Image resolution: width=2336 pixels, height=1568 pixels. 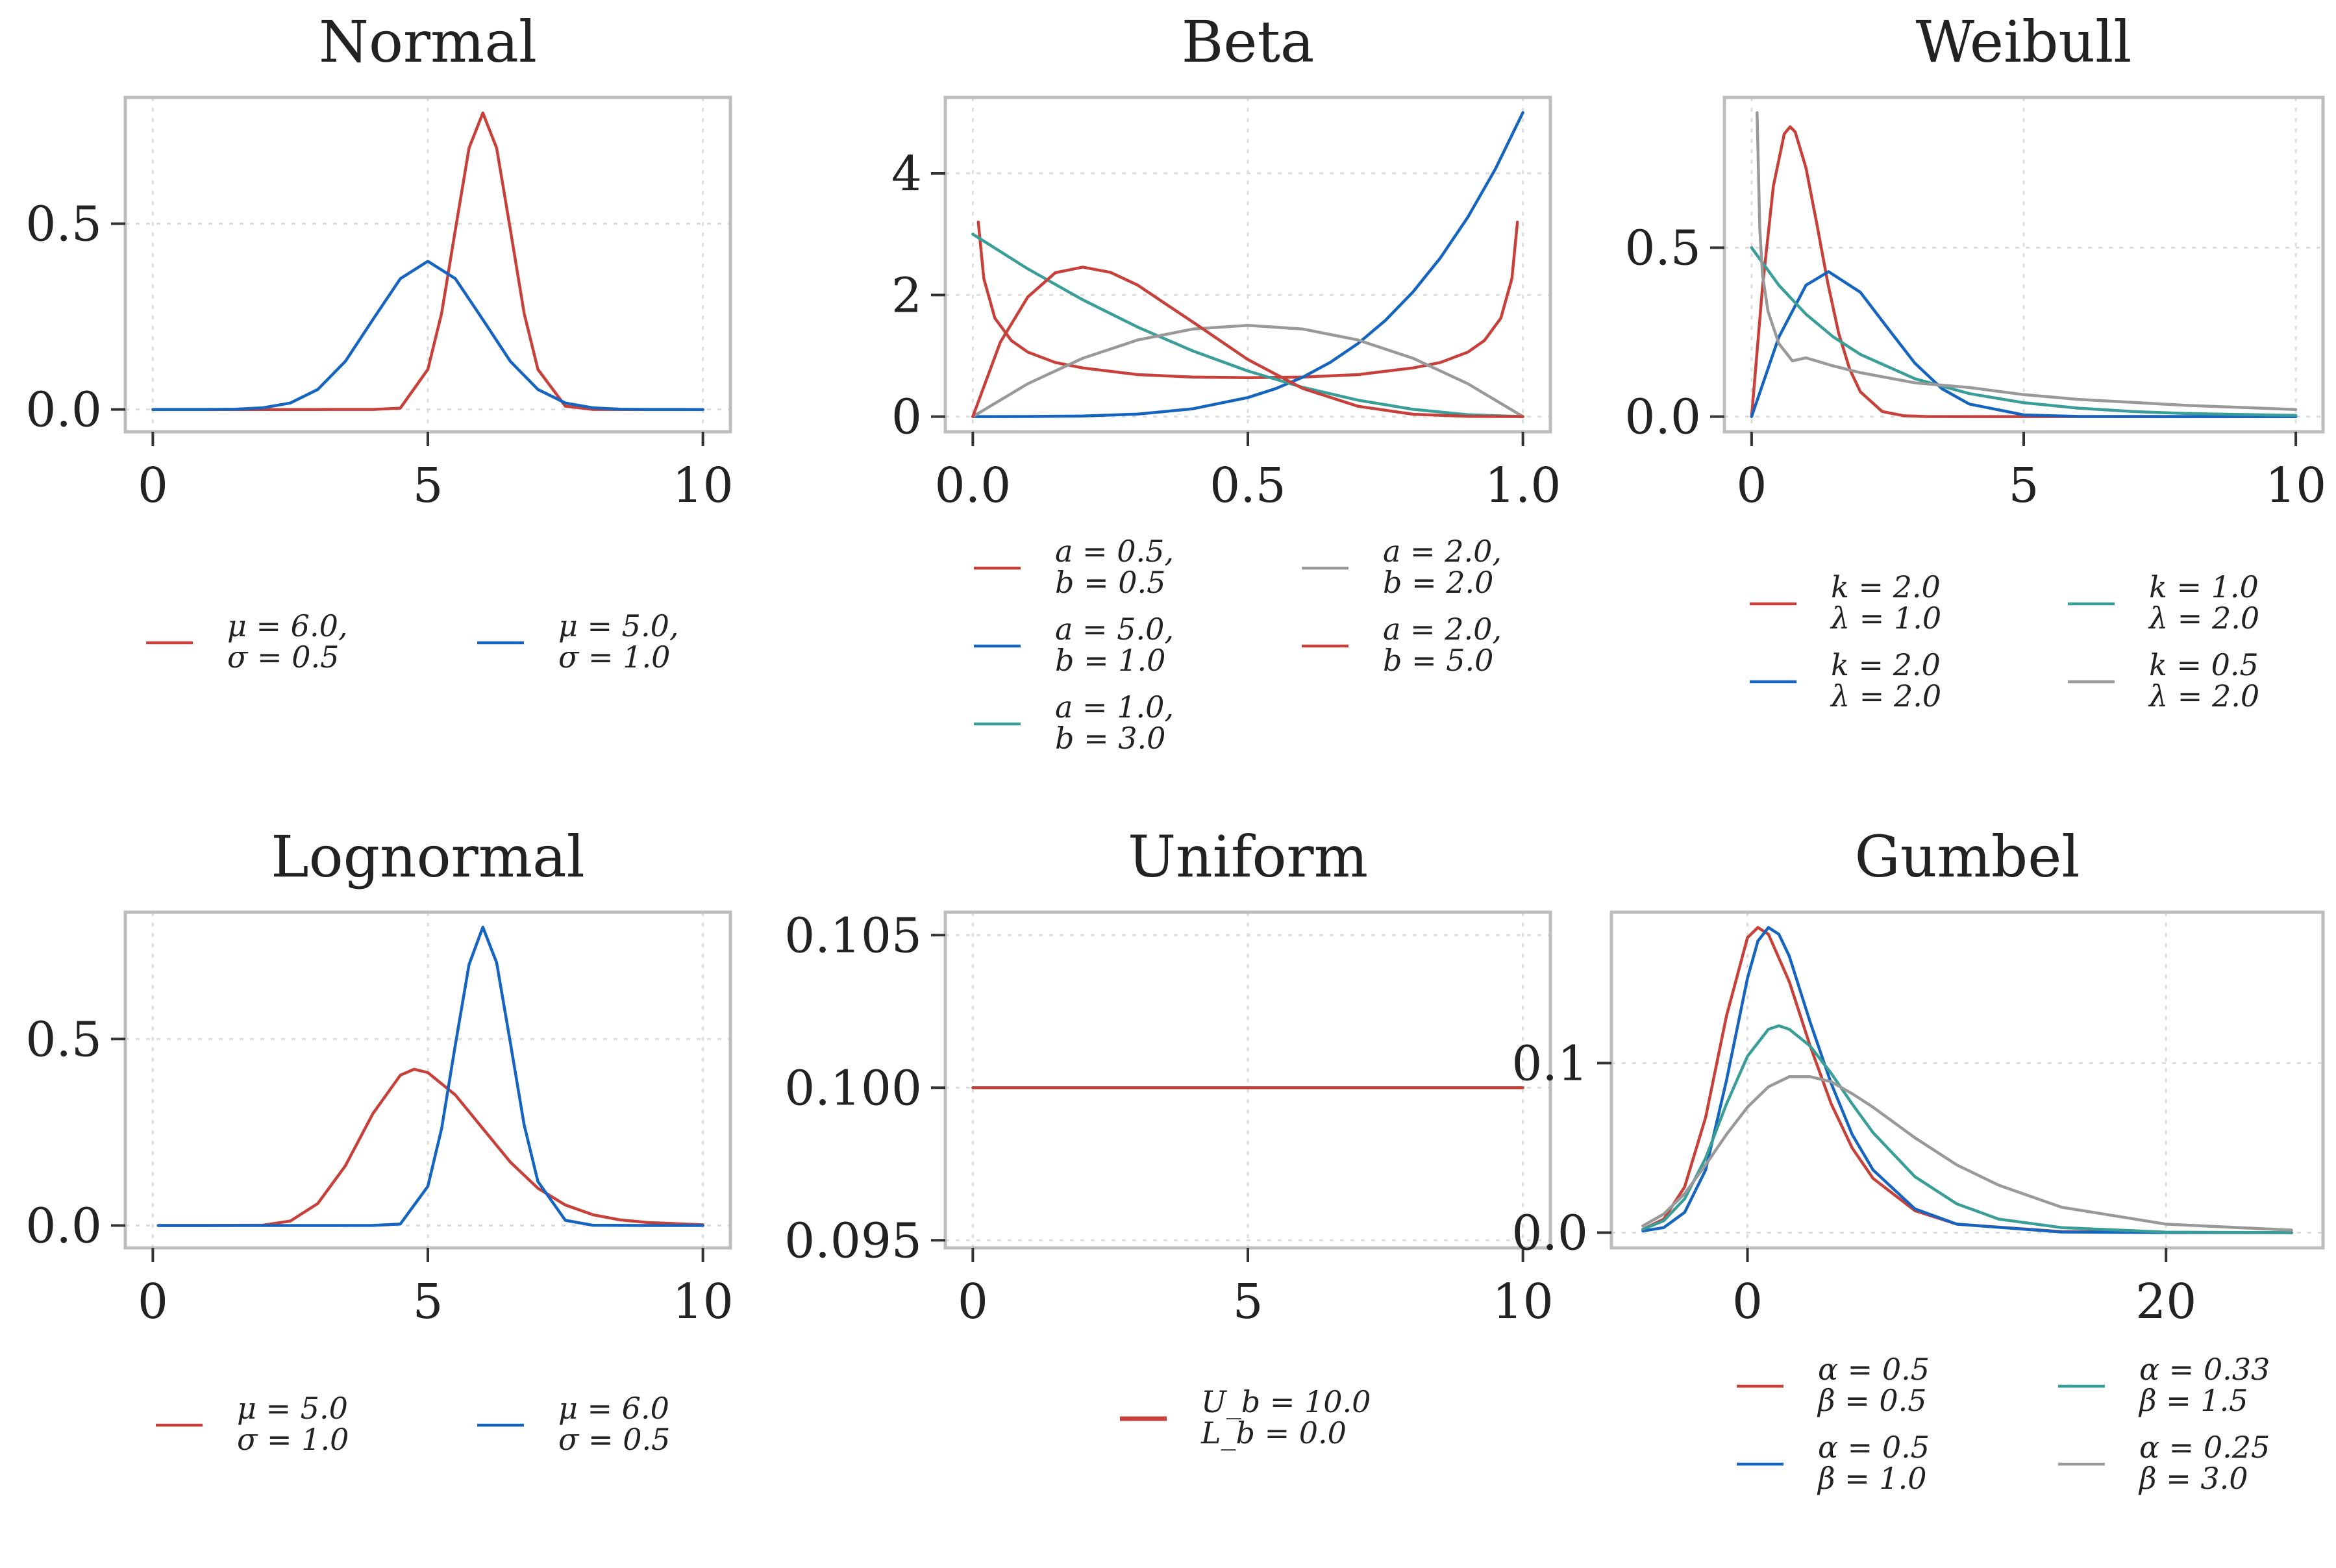 I want to click on legend-label: λ = 1.0, so click(x=1885, y=618).